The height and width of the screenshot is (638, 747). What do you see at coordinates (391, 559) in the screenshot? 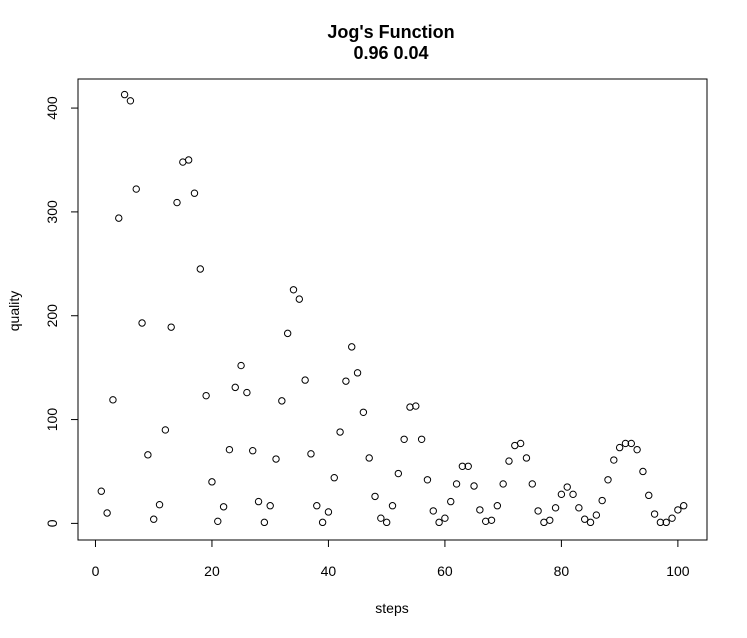
I see `x-axis: 0 20 40 60 80 100` at bounding box center [391, 559].